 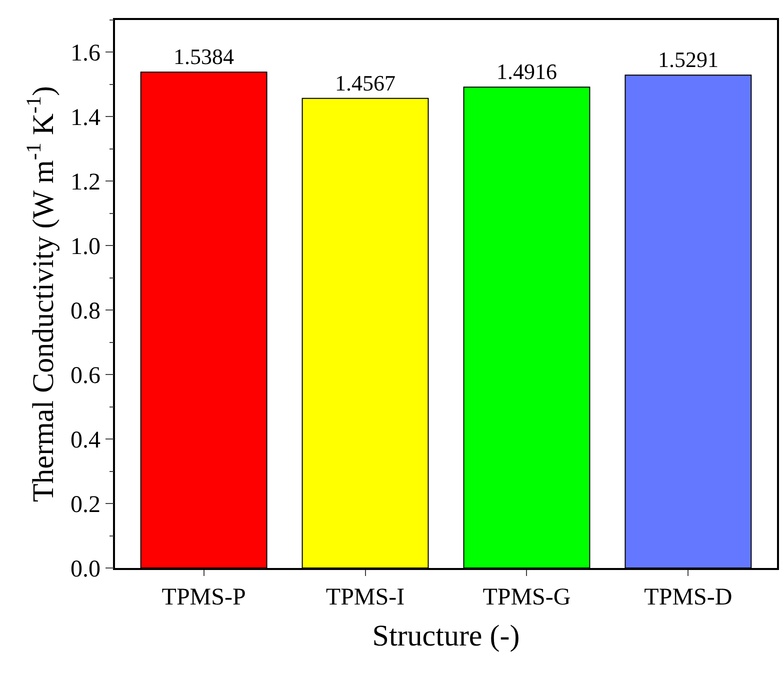 What do you see at coordinates (526, 597) in the screenshot?
I see `x-tick-label: TPMS-G` at bounding box center [526, 597].